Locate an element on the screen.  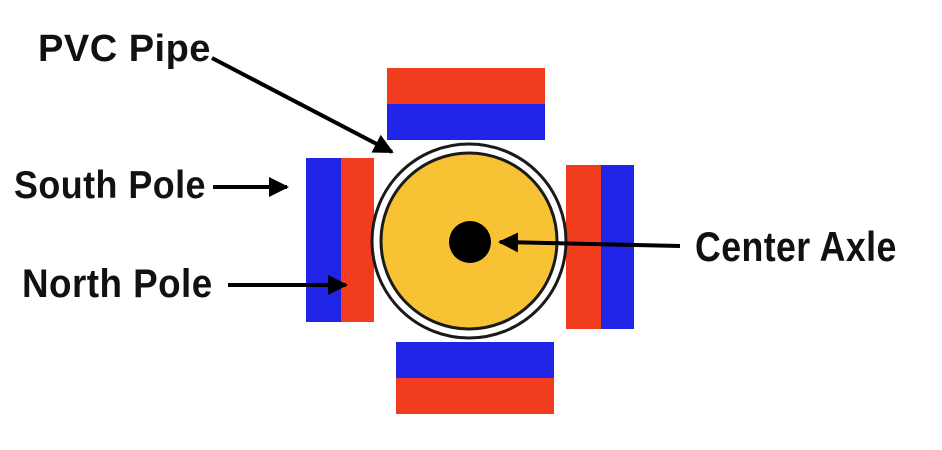
north-pole-label: North Pole is located at coordinates (117, 284).